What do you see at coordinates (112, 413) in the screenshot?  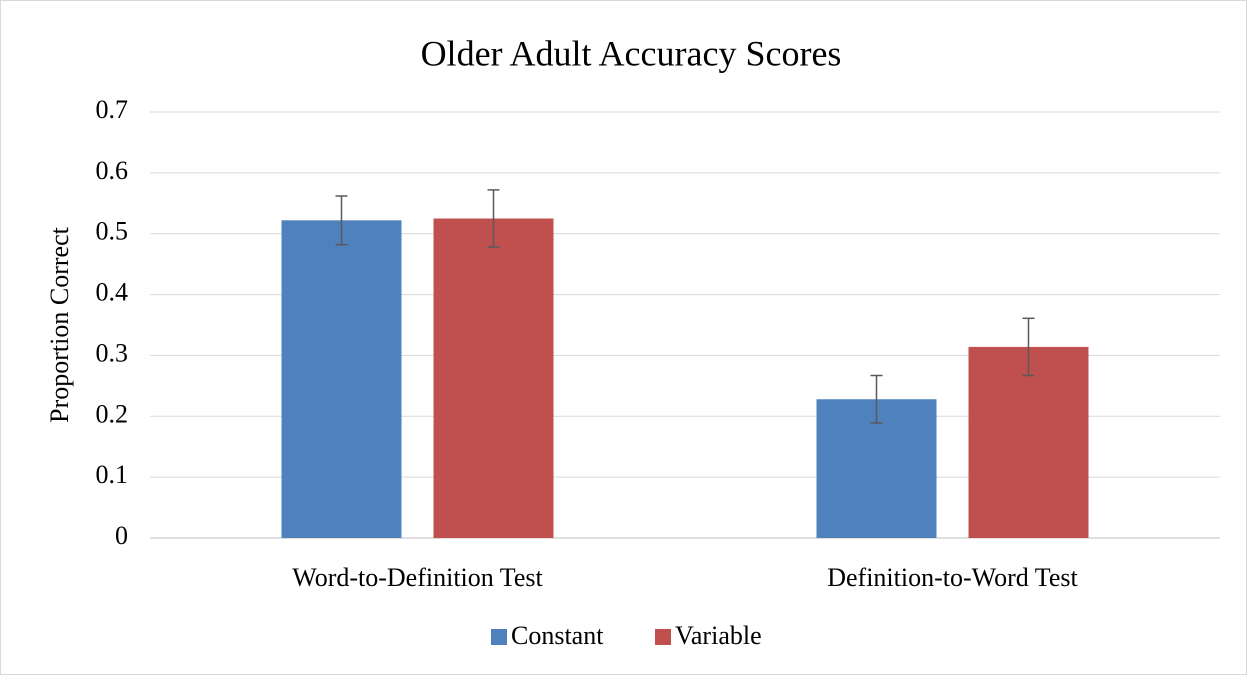 I see `y-tick-label: 0.2` at bounding box center [112, 413].